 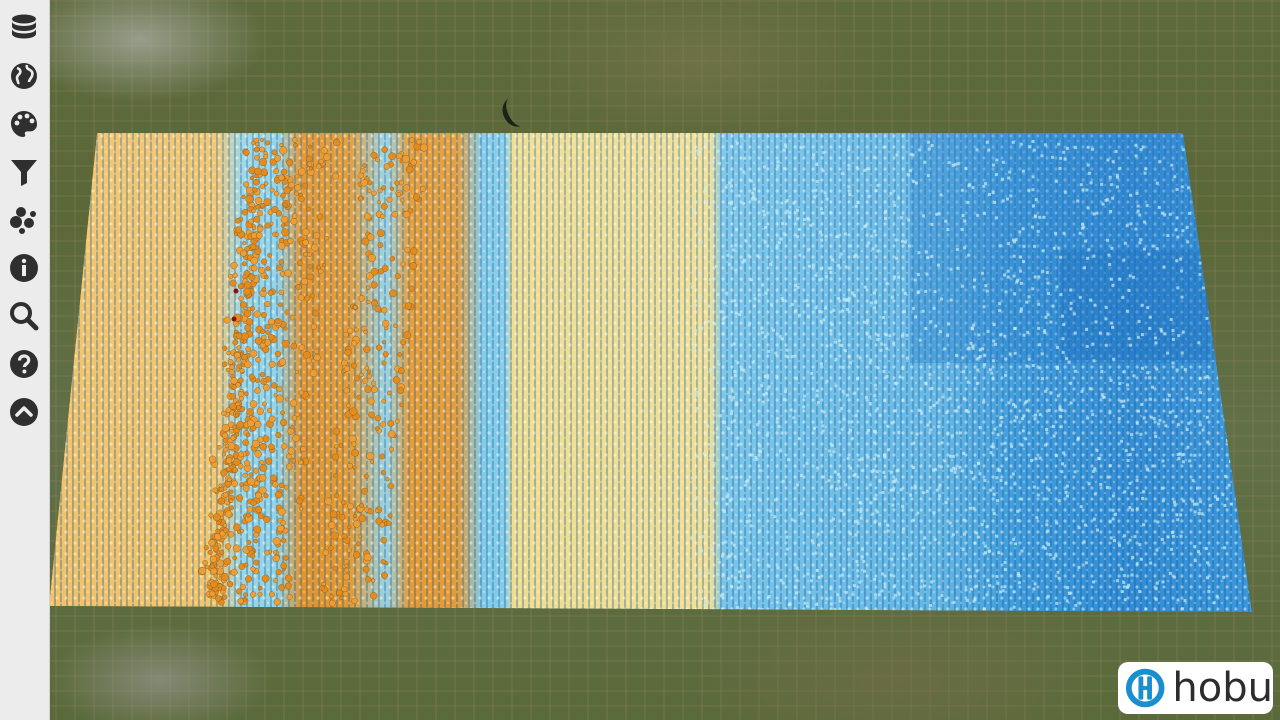 I want to click on globe-button, so click(x=24, y=76).